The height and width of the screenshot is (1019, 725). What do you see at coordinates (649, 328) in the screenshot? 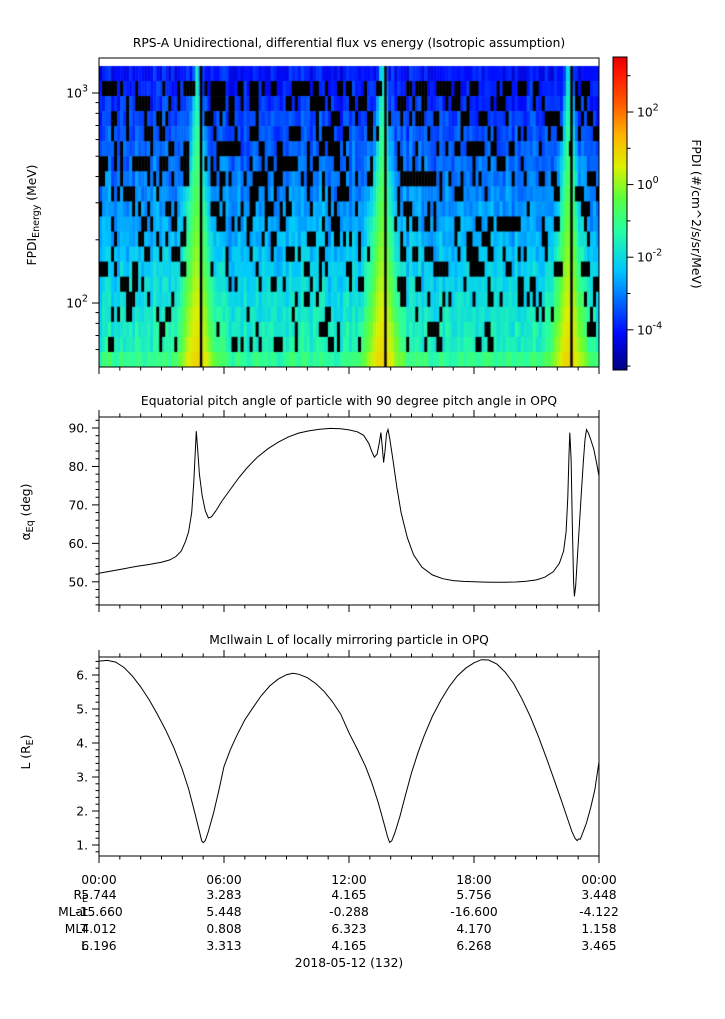
I see `colorbar-tick-label: 10⁻⁴` at bounding box center [649, 328].